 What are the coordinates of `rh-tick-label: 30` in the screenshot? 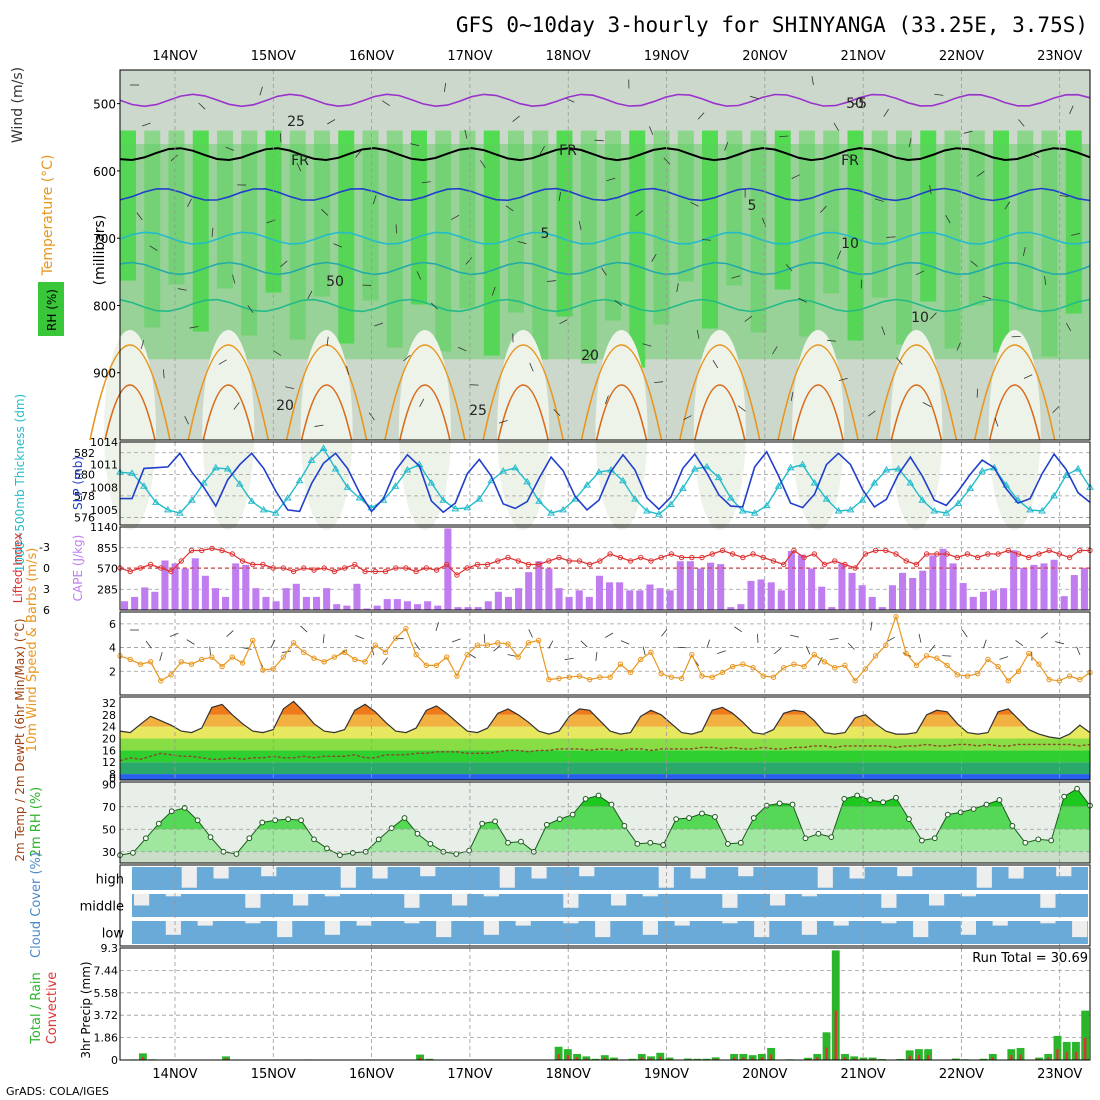 It's located at (109, 852).